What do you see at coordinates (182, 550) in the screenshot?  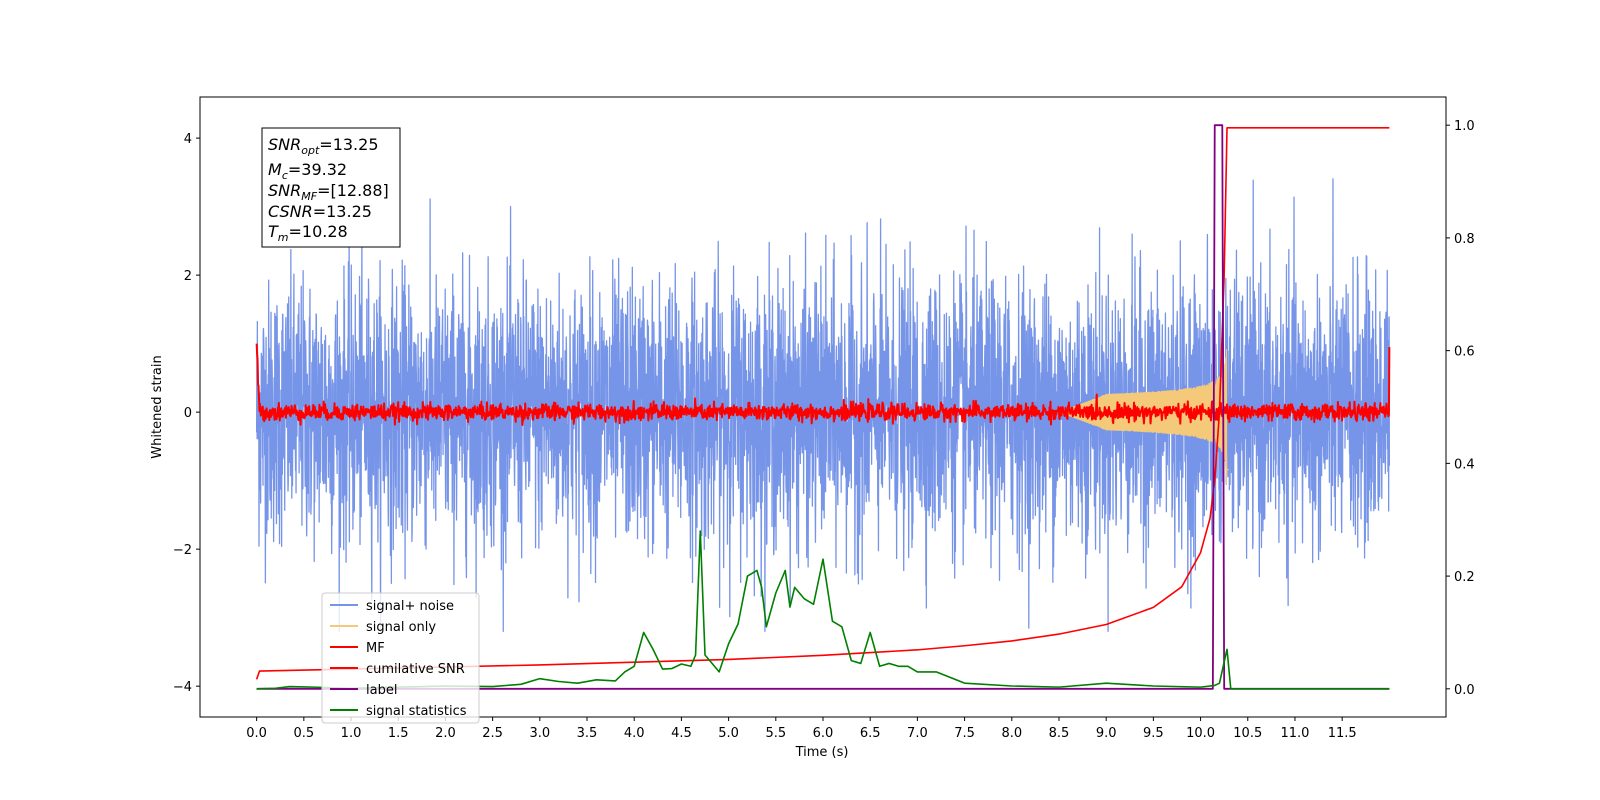 I see `y-left-tick-label: −2` at bounding box center [182, 550].